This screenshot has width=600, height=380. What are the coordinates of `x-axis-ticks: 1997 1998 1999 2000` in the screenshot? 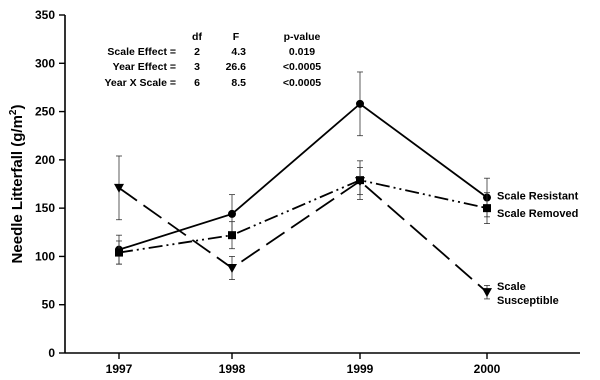 It's located at (303, 364).